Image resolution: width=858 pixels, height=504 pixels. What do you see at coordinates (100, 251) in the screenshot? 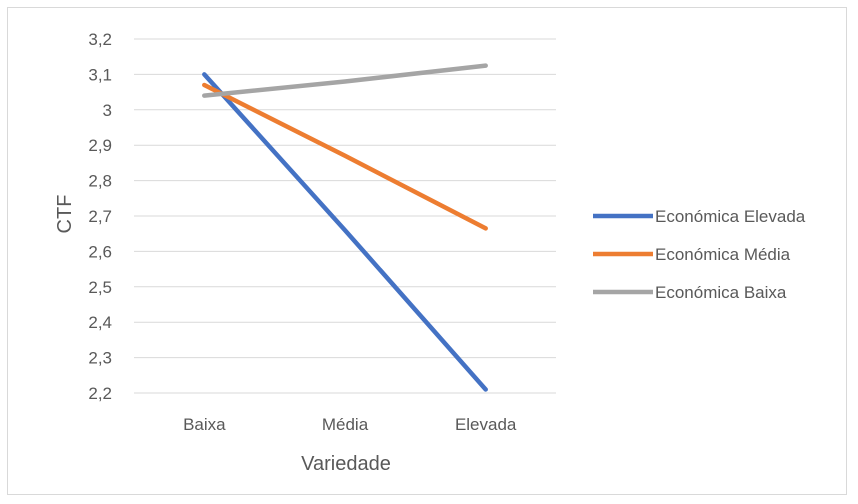
I see `y-tick-label: 2,6` at bounding box center [100, 251].